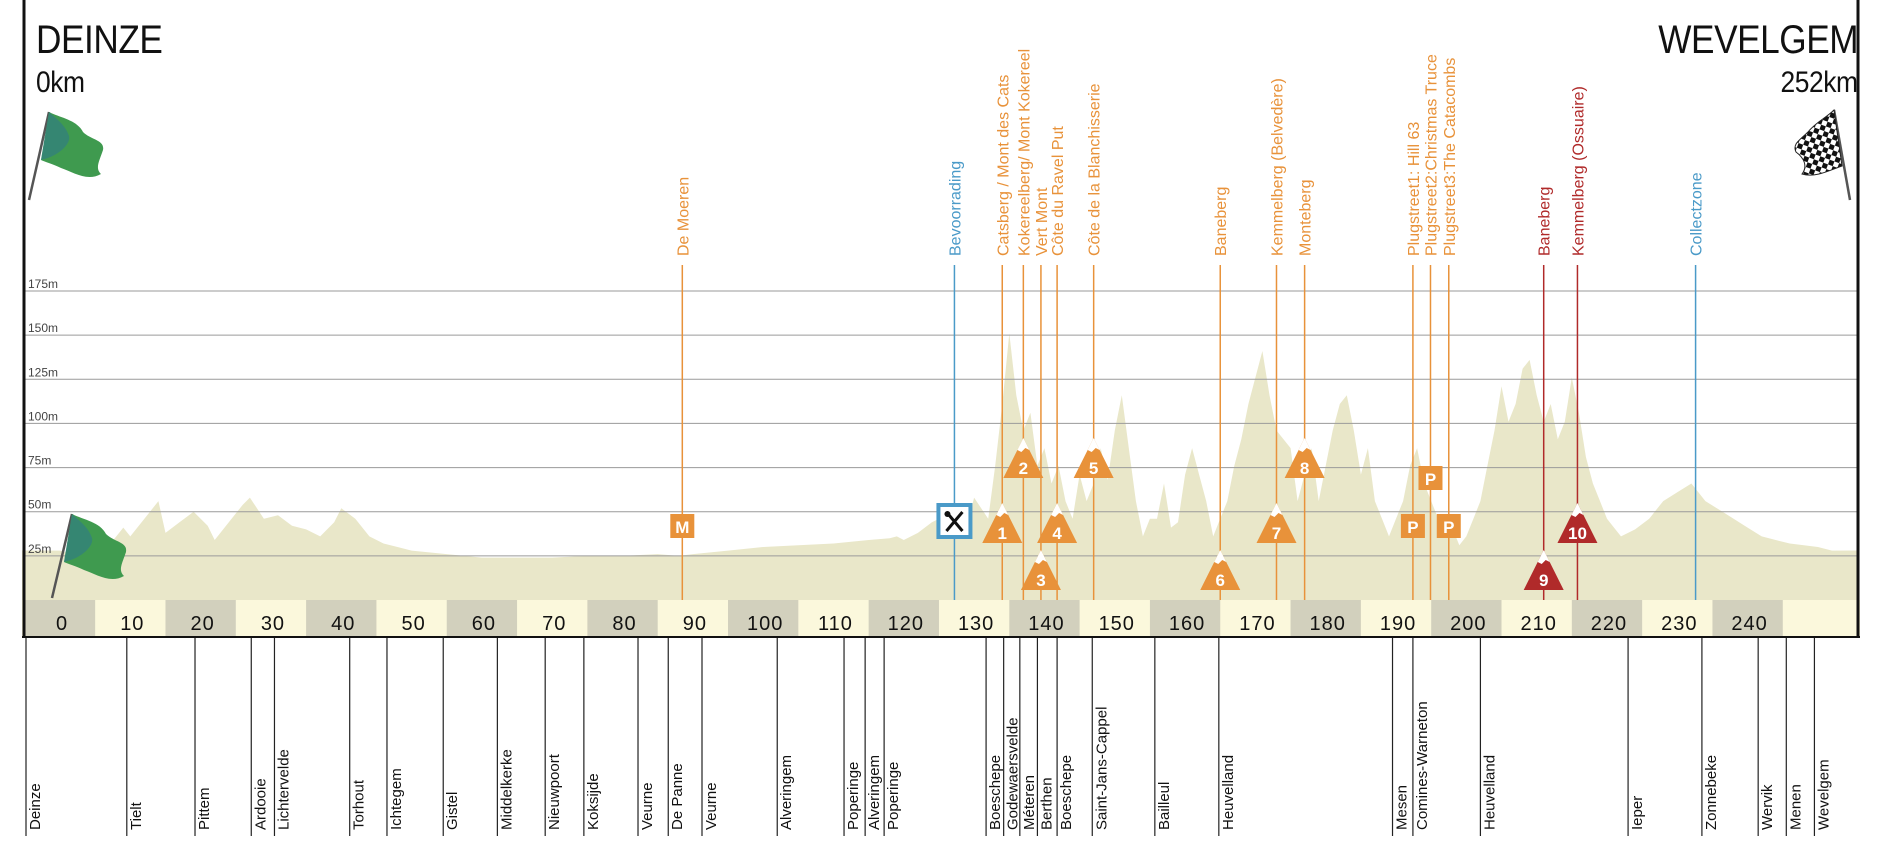 This screenshot has width=1882, height=841. I want to click on climb-name-label: Monteberg, so click(1306, 218).